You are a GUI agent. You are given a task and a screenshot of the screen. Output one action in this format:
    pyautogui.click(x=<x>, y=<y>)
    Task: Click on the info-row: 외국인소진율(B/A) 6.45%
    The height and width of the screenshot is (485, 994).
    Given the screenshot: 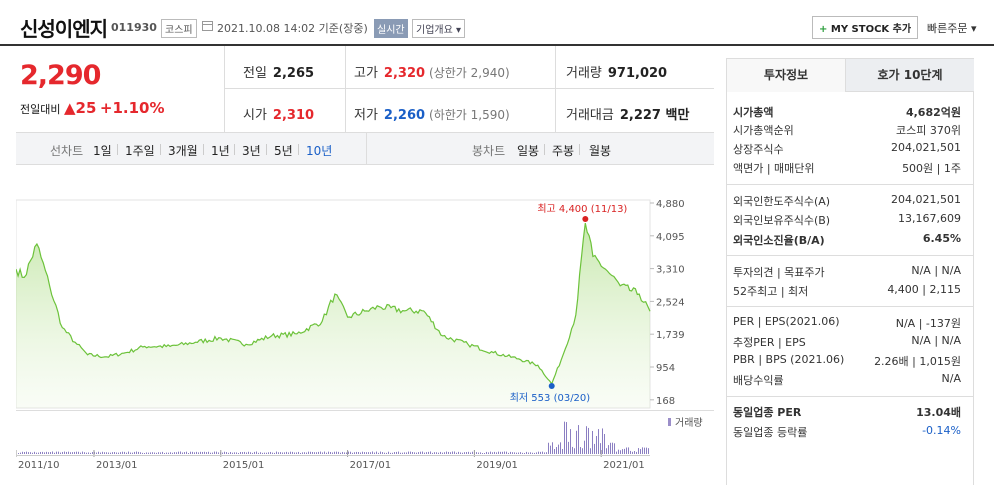 What is the action you would take?
    pyautogui.click(x=847, y=239)
    